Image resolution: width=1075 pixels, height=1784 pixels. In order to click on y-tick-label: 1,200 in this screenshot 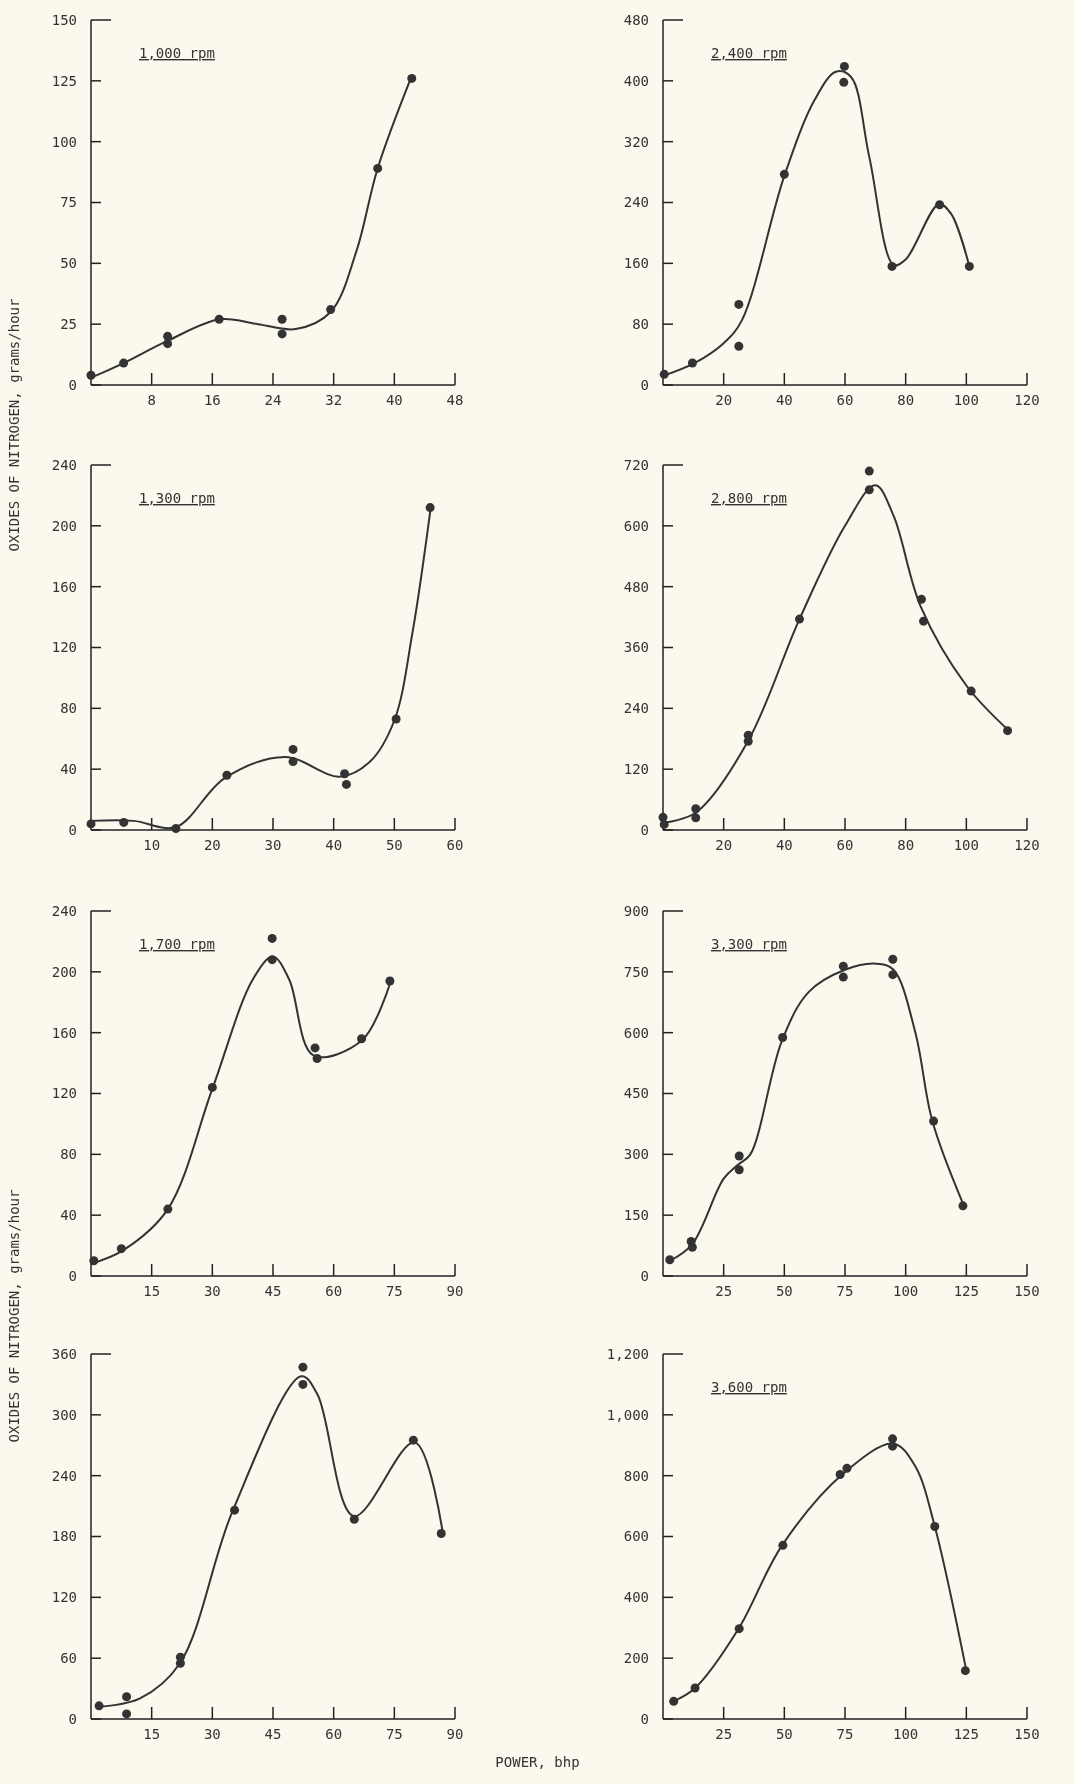, I will do `click(627, 1353)`.